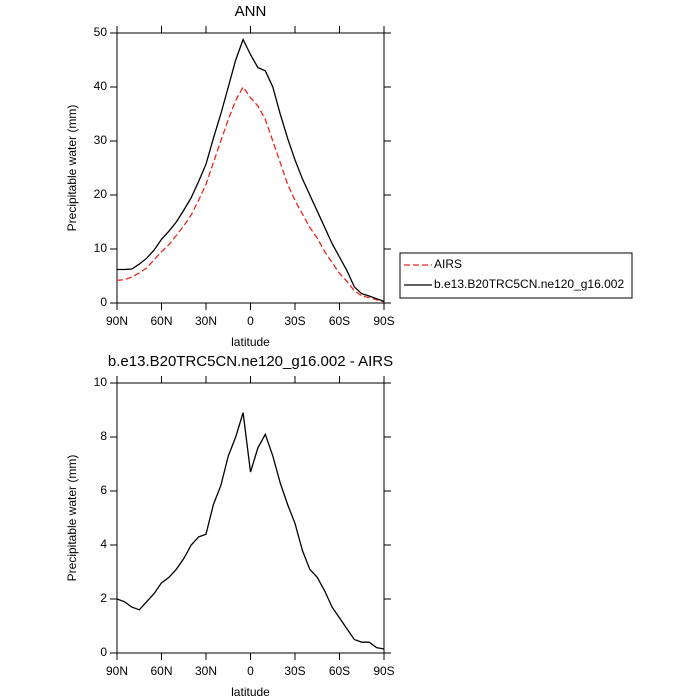 This screenshot has width=700, height=700. What do you see at coordinates (101, 140) in the screenshot?
I see `y-tick-label: 30` at bounding box center [101, 140].